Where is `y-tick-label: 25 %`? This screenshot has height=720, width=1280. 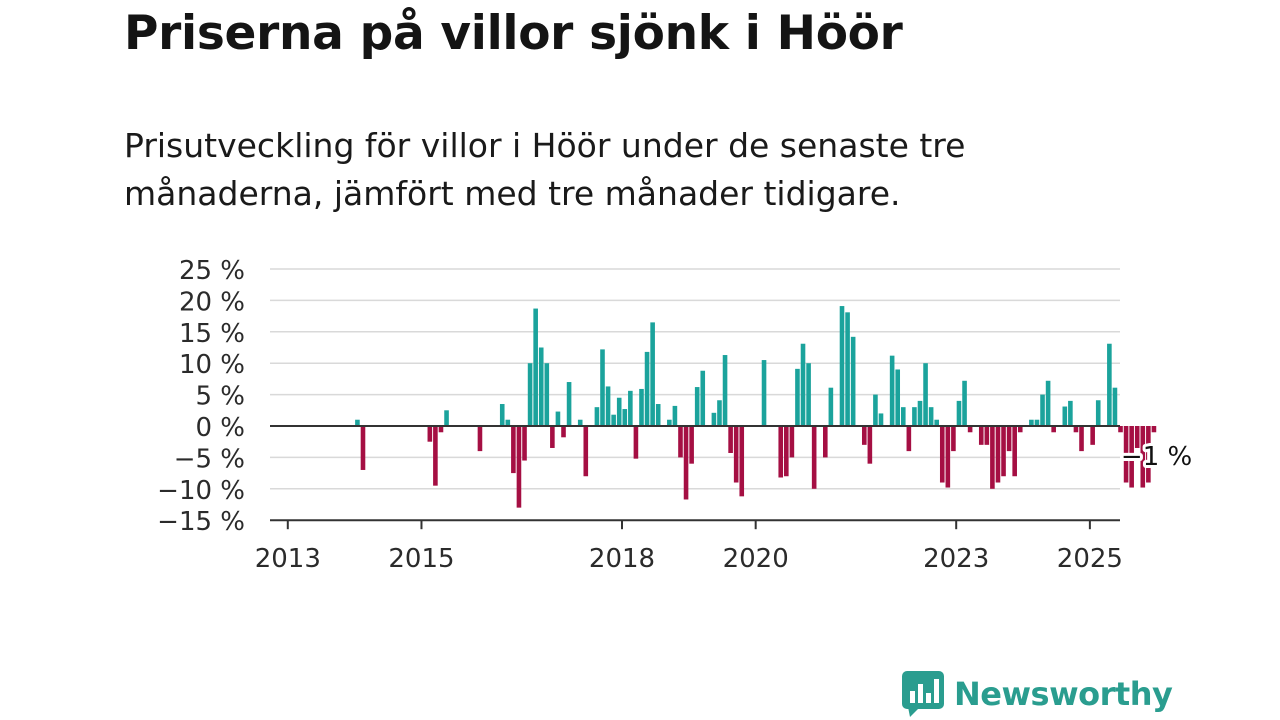 y-tick-label: 25 % is located at coordinates (212, 271).